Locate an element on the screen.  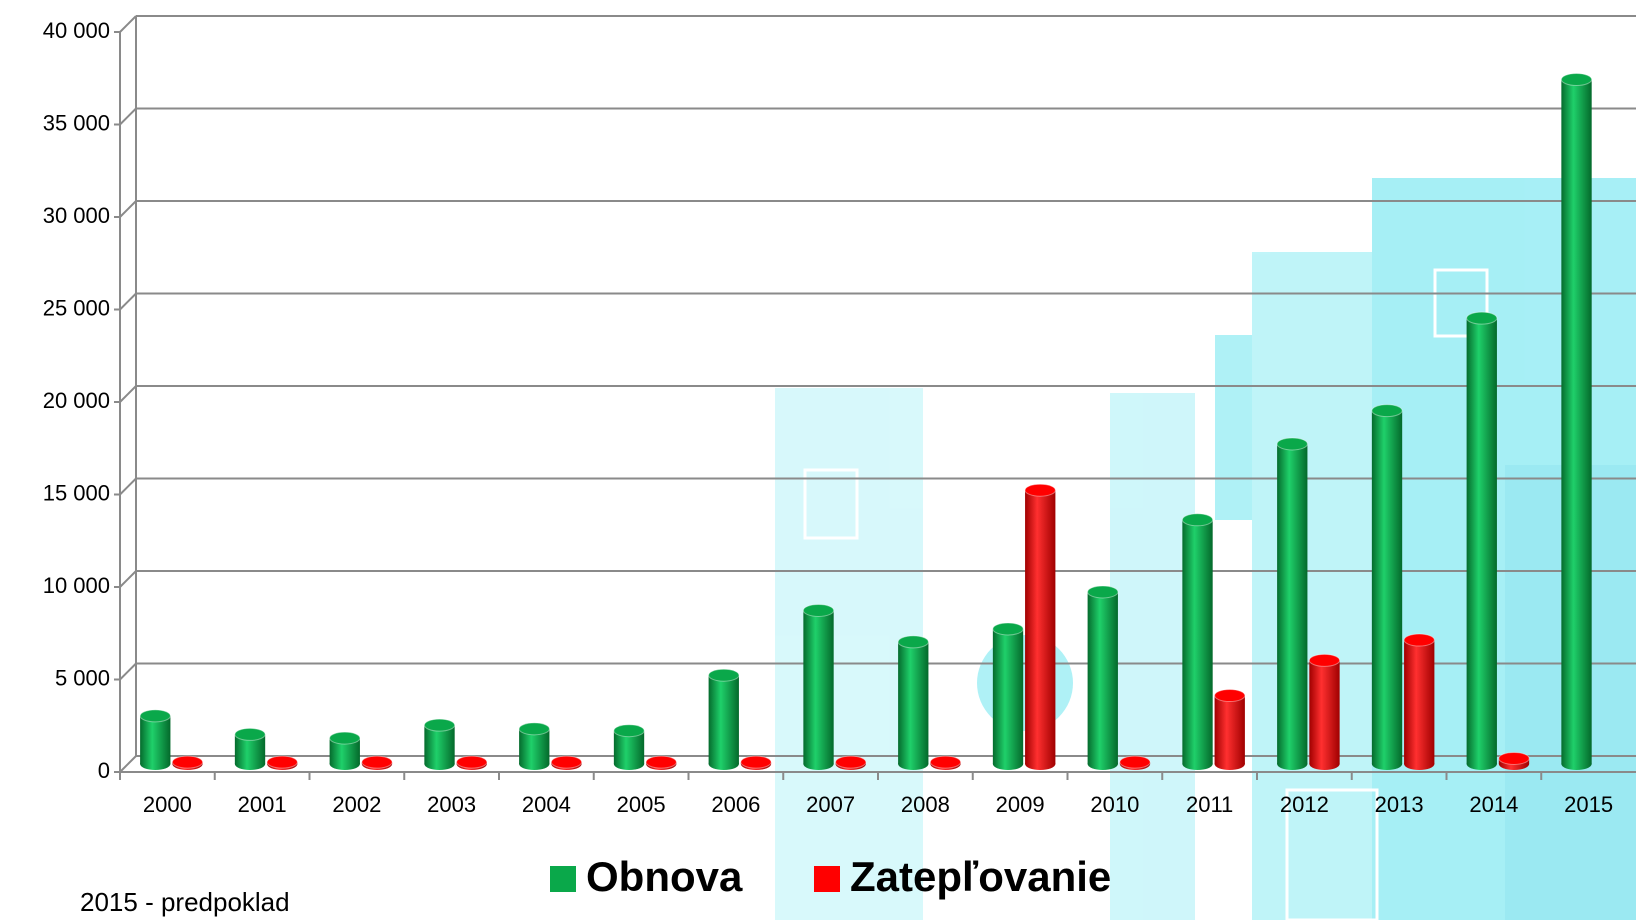
x-tick-label: 2000 is located at coordinates (167, 804).